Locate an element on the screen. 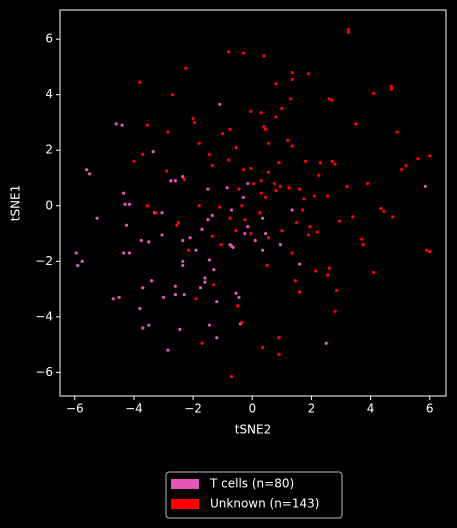  y-tick-label: 2 is located at coordinates (49, 150).